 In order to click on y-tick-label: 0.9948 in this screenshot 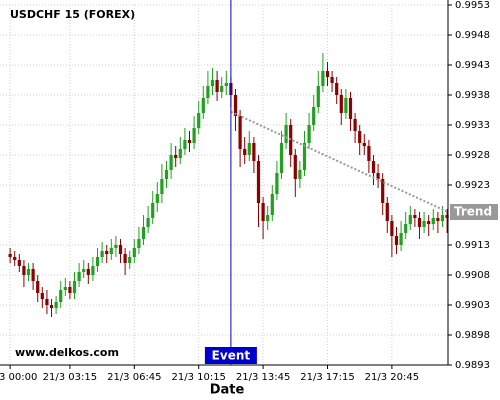, I will do `click(472, 35)`.